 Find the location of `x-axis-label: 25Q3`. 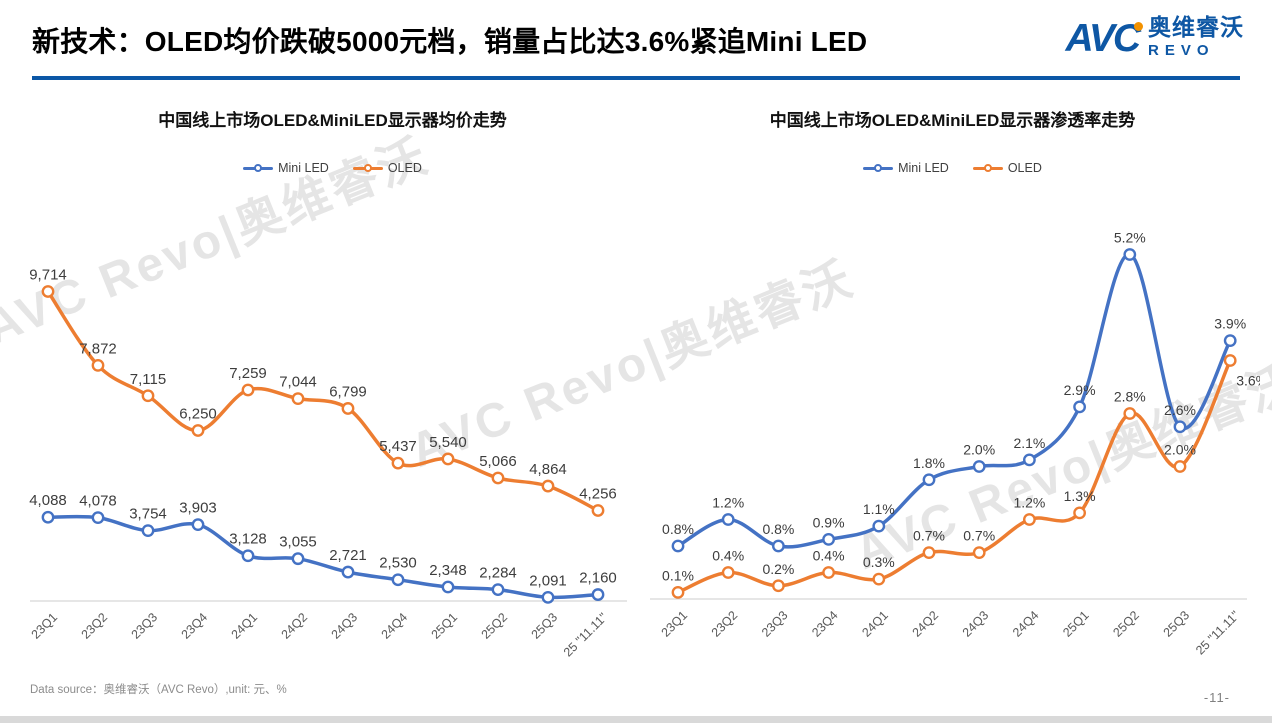

x-axis-label: 25Q3 is located at coordinates (545, 626).